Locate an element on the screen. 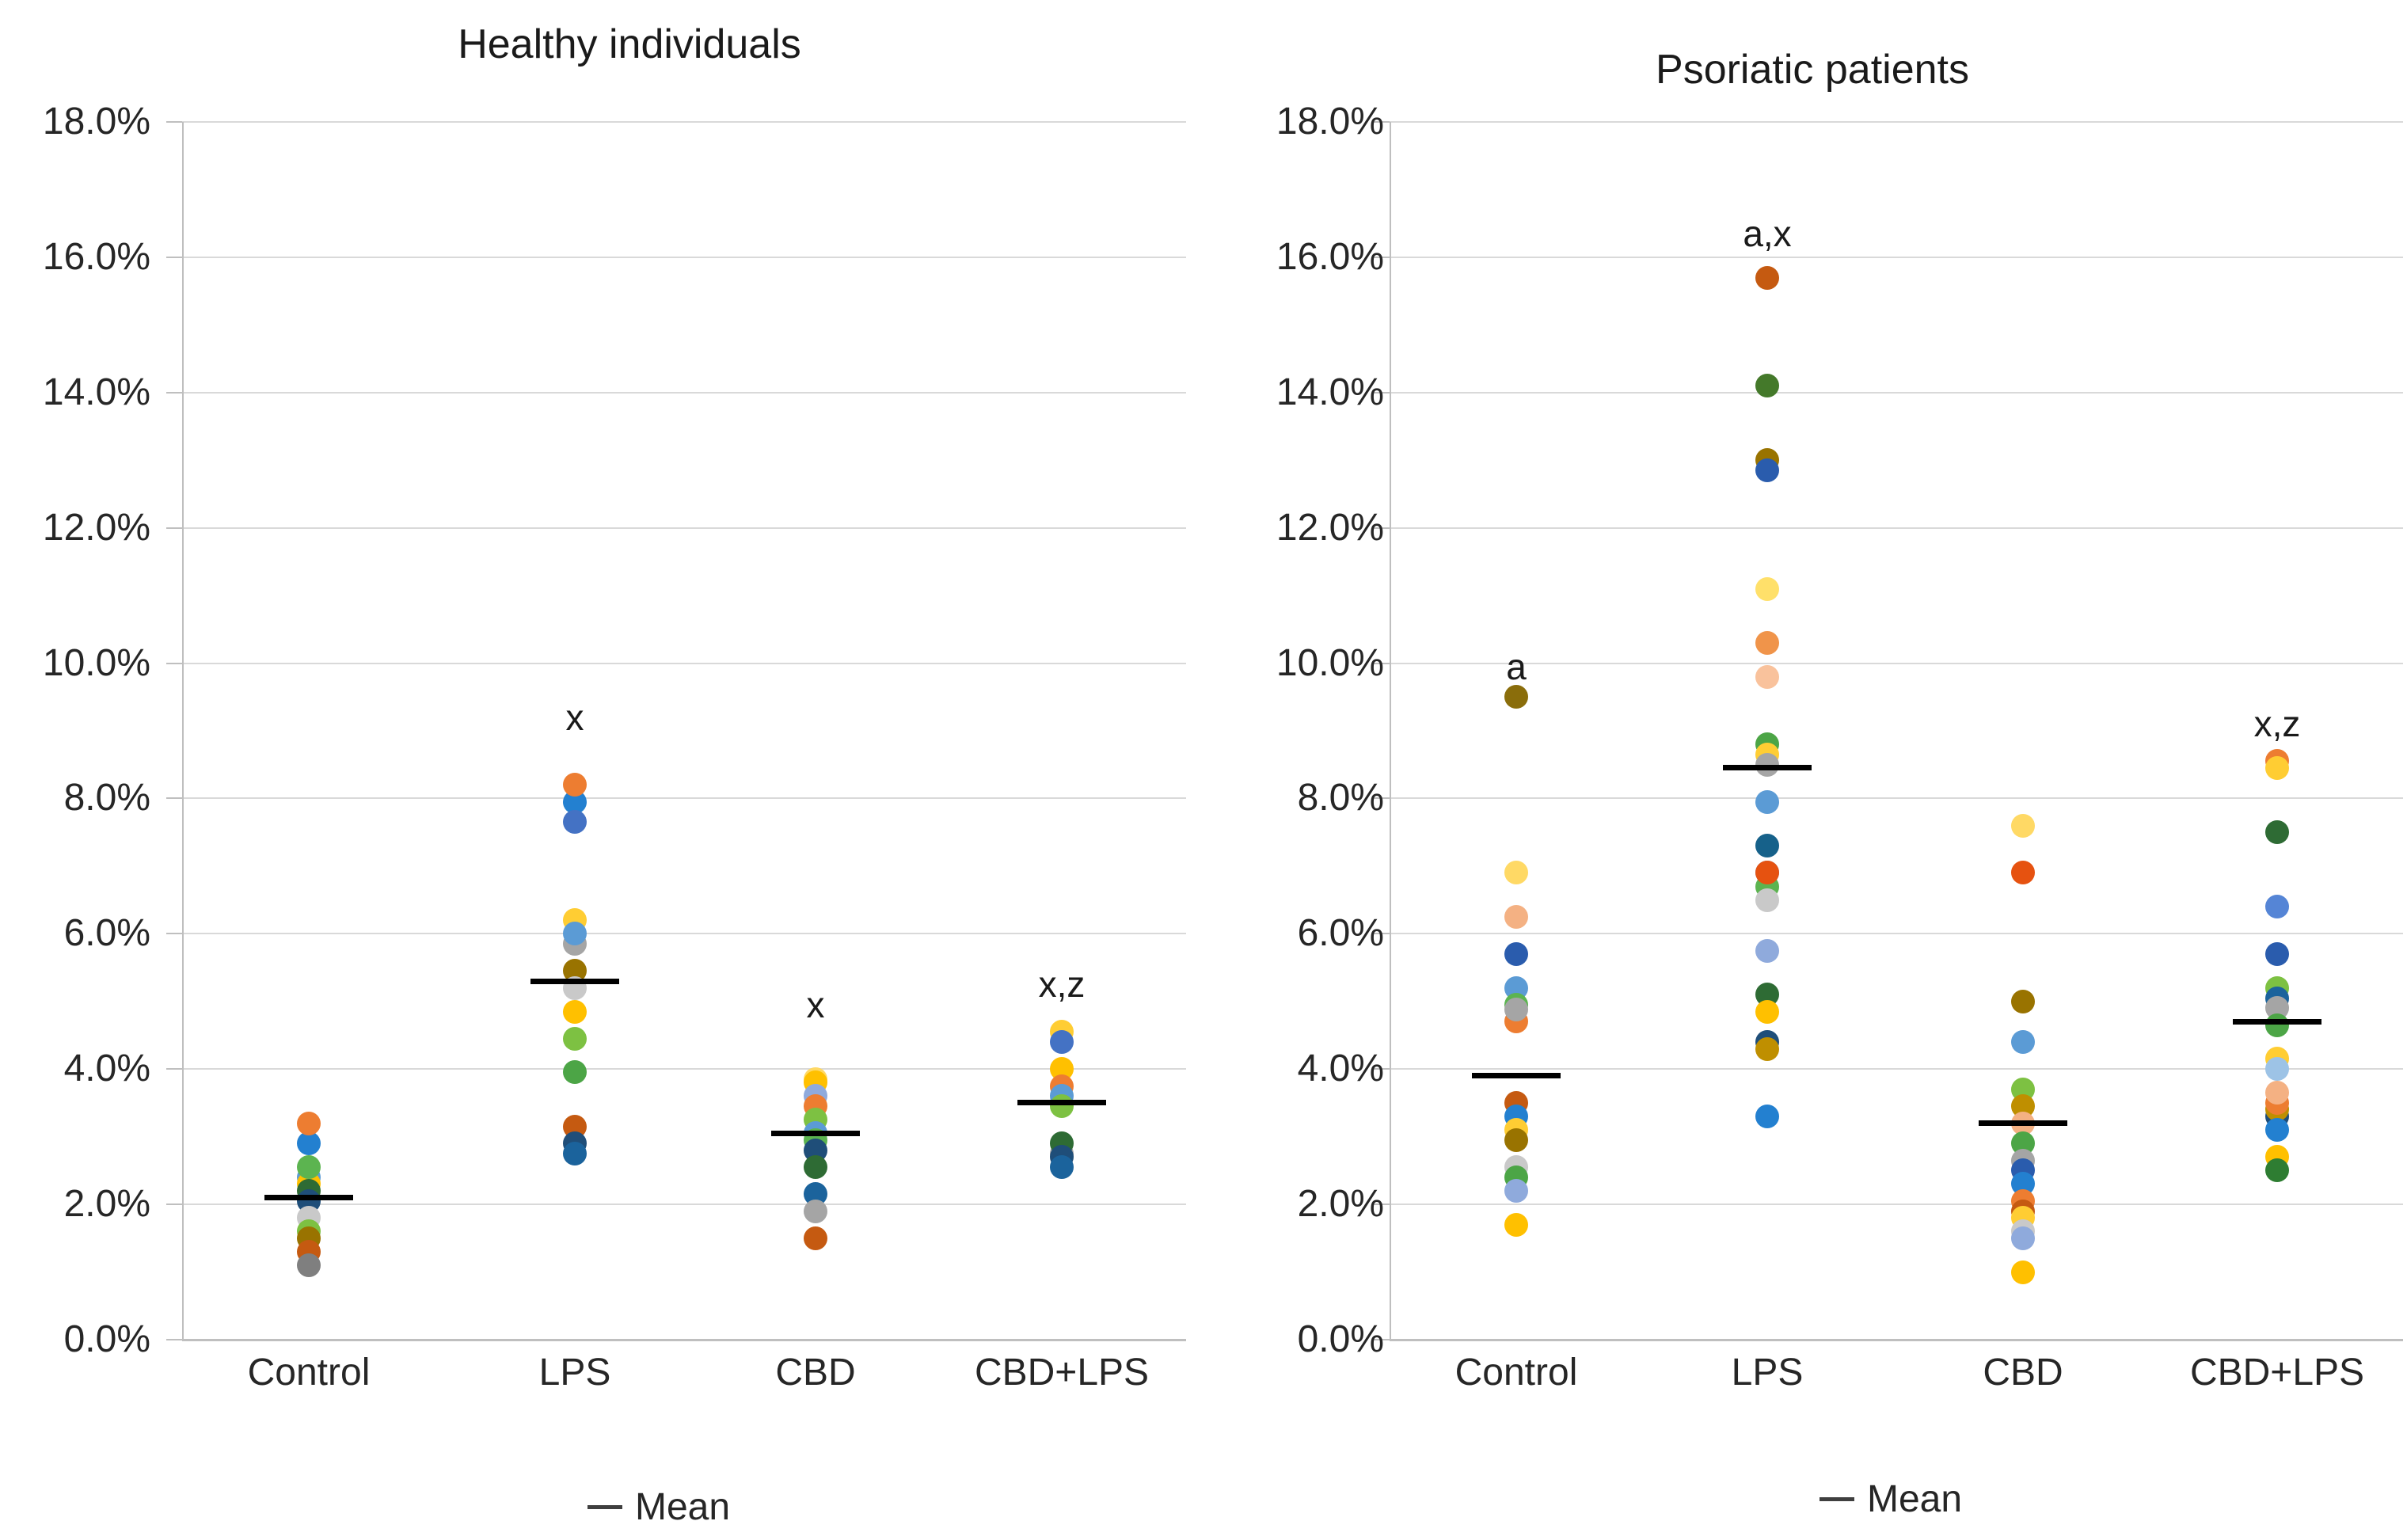  y-tick-label: 10.0% is located at coordinates (1330, 662).